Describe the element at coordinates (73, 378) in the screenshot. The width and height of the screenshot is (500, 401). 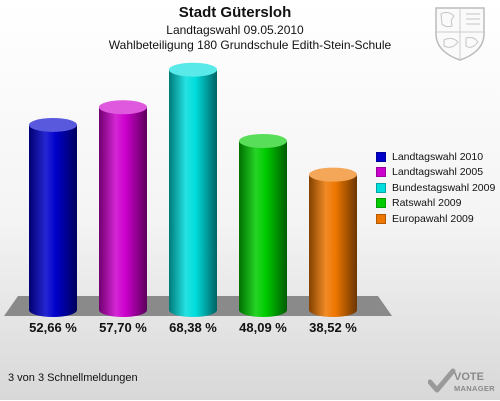
I see `footer-status: 3 von 3 Schnellmeldungen` at that location.